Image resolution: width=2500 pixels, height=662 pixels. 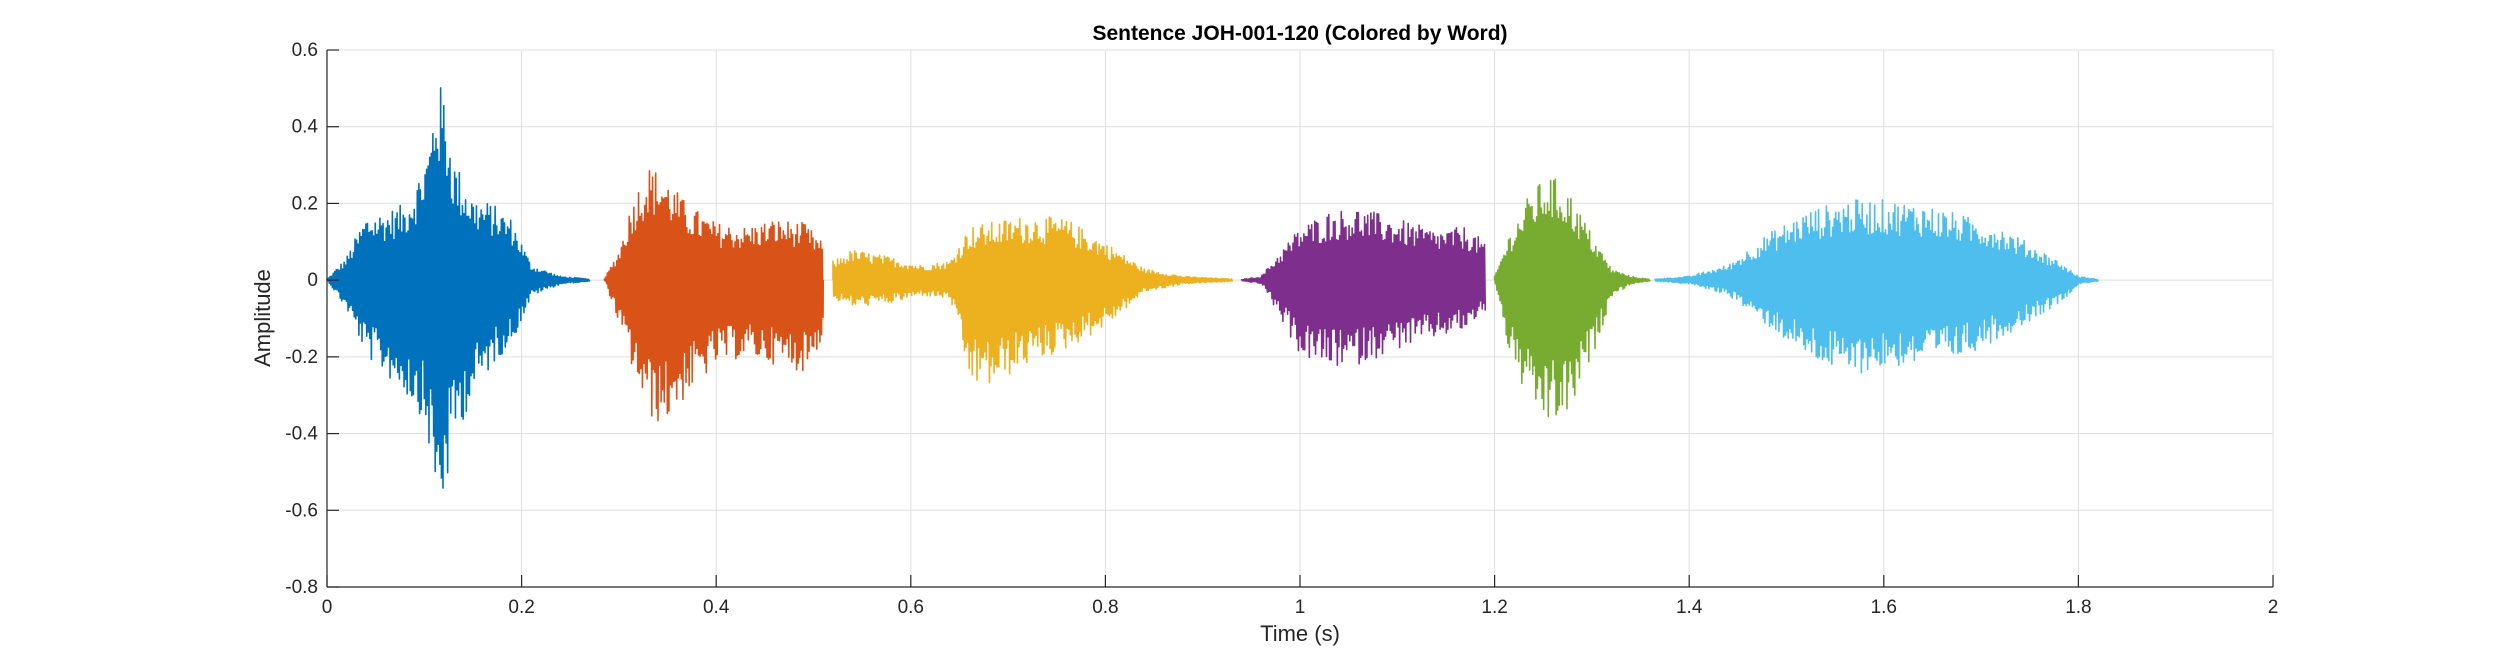 What do you see at coordinates (1300, 633) in the screenshot?
I see `x-axis-label: Time (s)` at bounding box center [1300, 633].